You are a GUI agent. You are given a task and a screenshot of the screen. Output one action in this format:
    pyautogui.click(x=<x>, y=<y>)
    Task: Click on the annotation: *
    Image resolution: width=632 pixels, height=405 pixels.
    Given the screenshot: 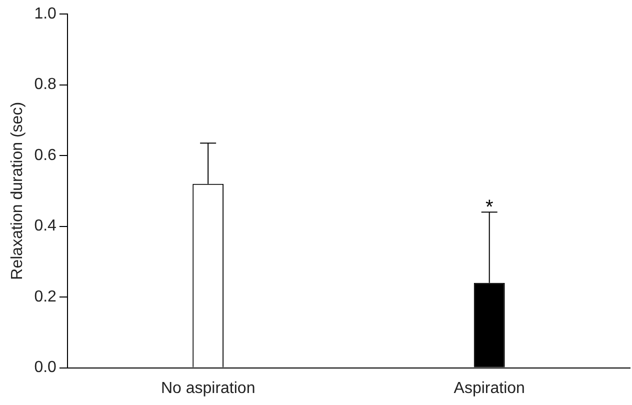 What is the action you would take?
    pyautogui.click(x=489, y=207)
    